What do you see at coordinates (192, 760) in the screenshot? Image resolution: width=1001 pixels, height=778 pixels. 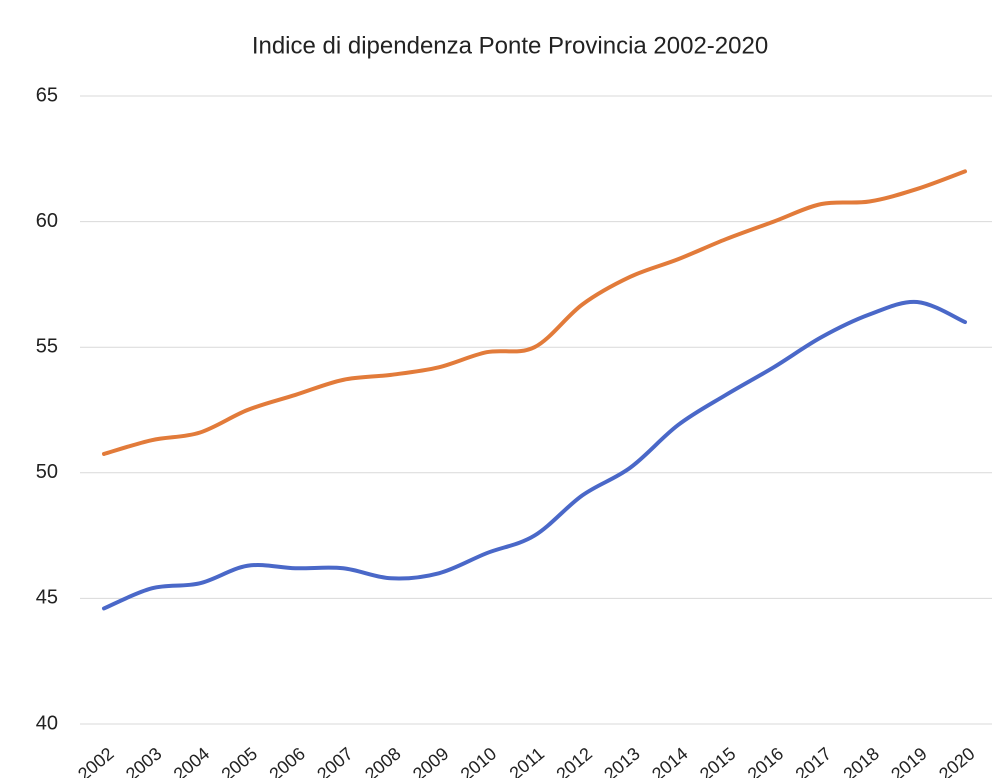 I see `x-tick-label: 2004` at bounding box center [192, 760].